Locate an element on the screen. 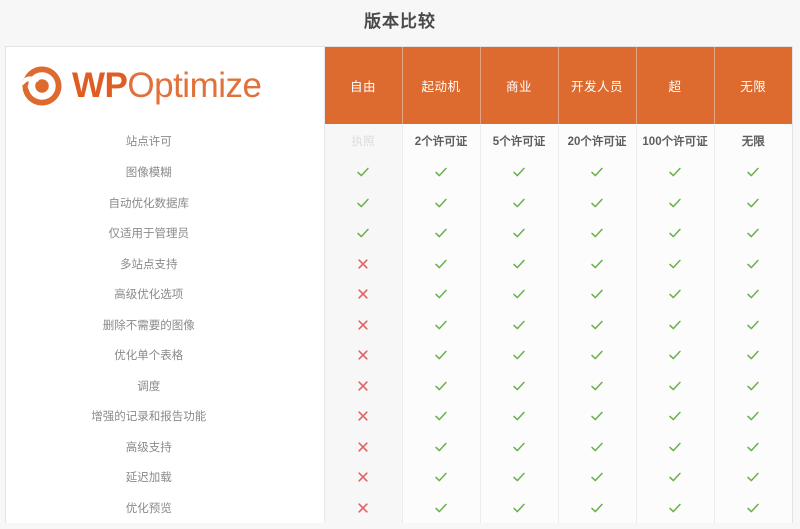 The width and height of the screenshot is (800, 529). table-row: 删除不需要的图像 is located at coordinates (399, 324).